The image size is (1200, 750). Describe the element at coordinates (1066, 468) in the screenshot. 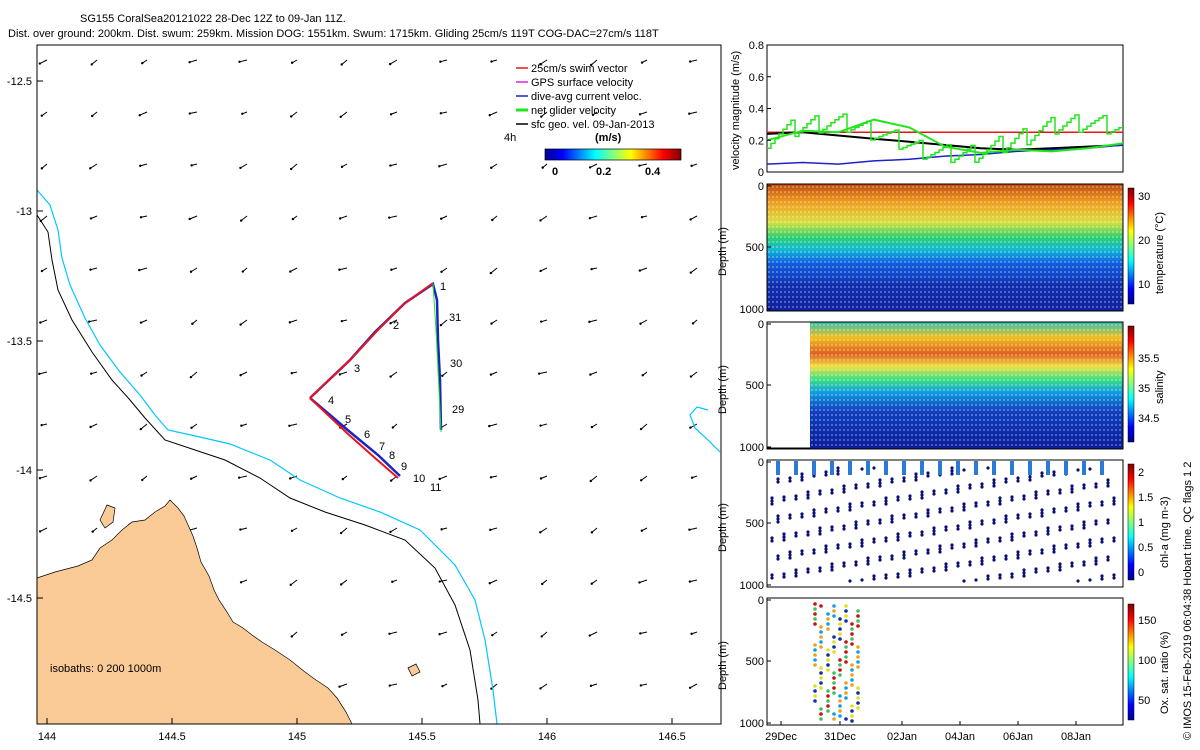

I see `chla-surface-sample` at that location.